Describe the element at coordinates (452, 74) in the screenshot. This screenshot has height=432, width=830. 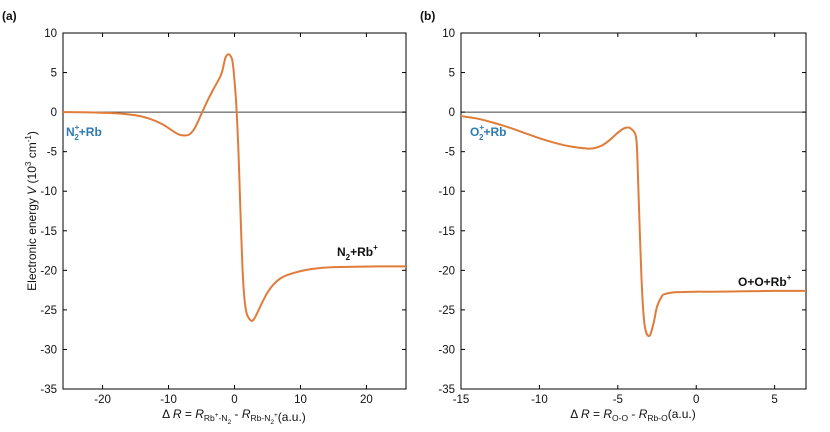
I see `panel-b-y-tick-label: 5` at that location.